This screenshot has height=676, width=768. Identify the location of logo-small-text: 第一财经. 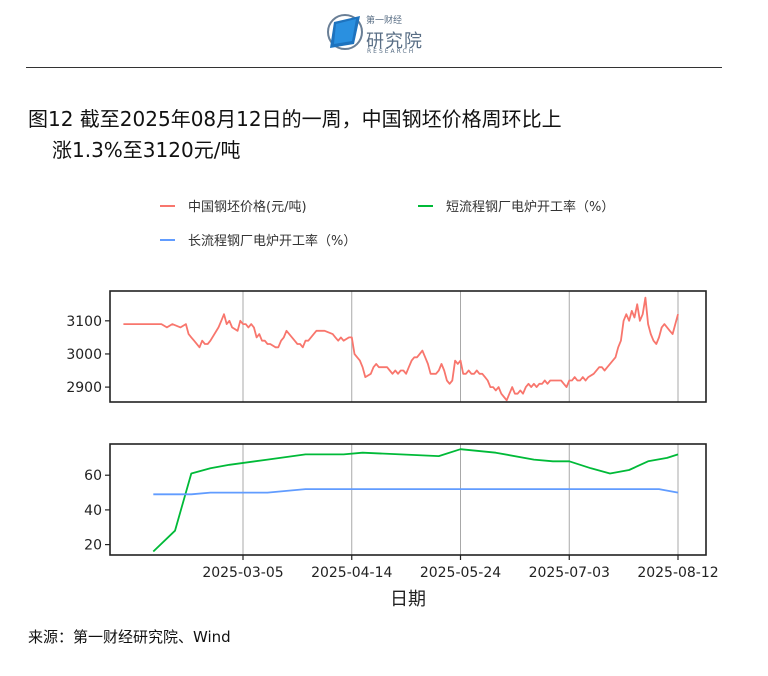
(384, 21).